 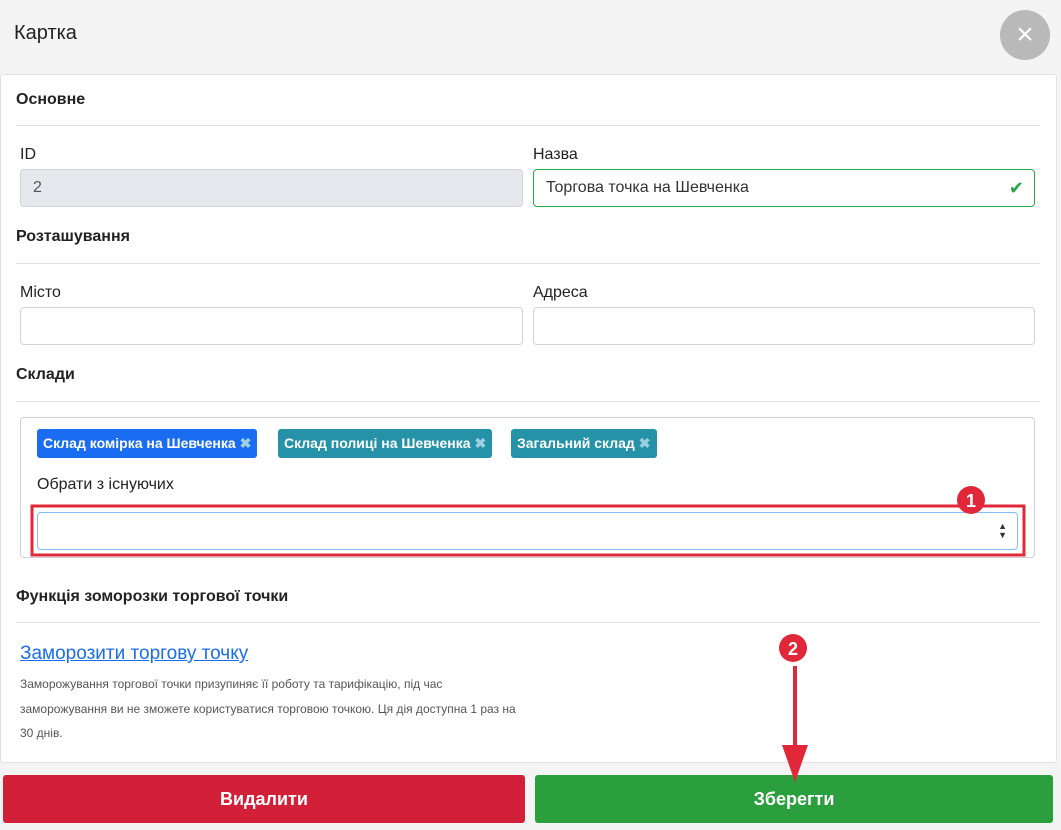 I want to click on freeze-link: Заморозити торгову точку, so click(x=134, y=653).